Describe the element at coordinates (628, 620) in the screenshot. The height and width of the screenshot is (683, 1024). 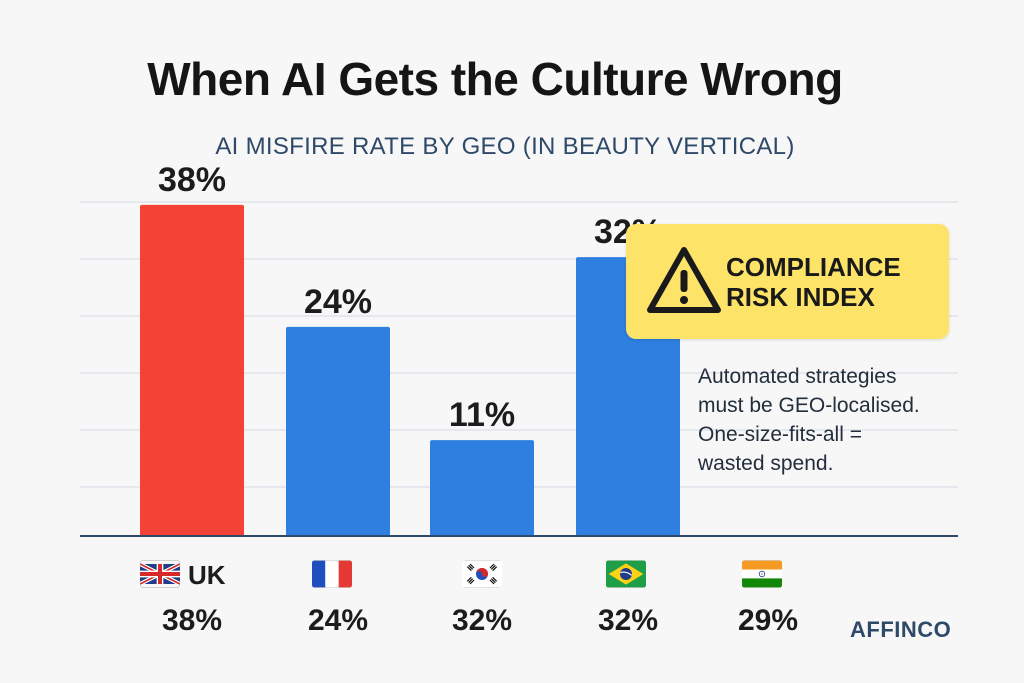
I see `geo-value-brazil: 32%` at that location.